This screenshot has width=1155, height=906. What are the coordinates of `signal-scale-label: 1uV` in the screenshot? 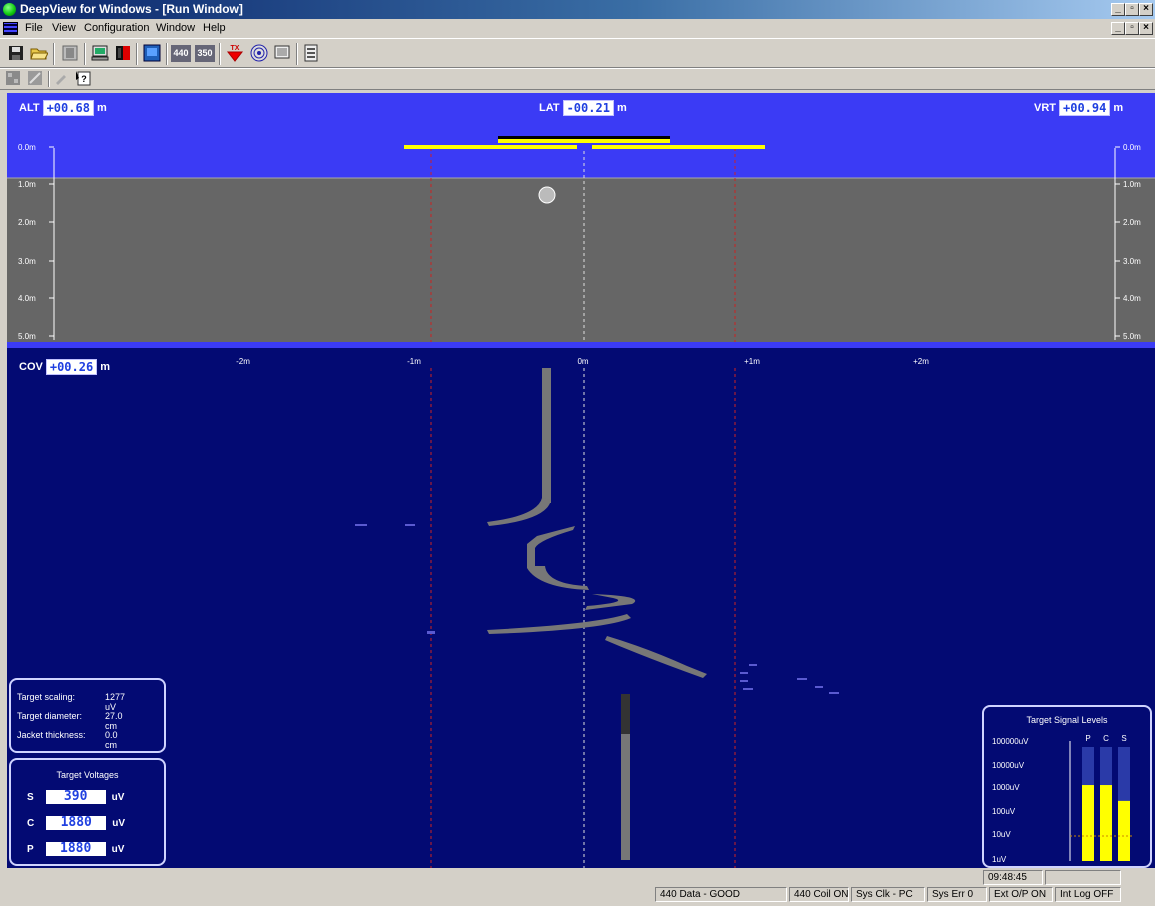 It's located at (999, 859).